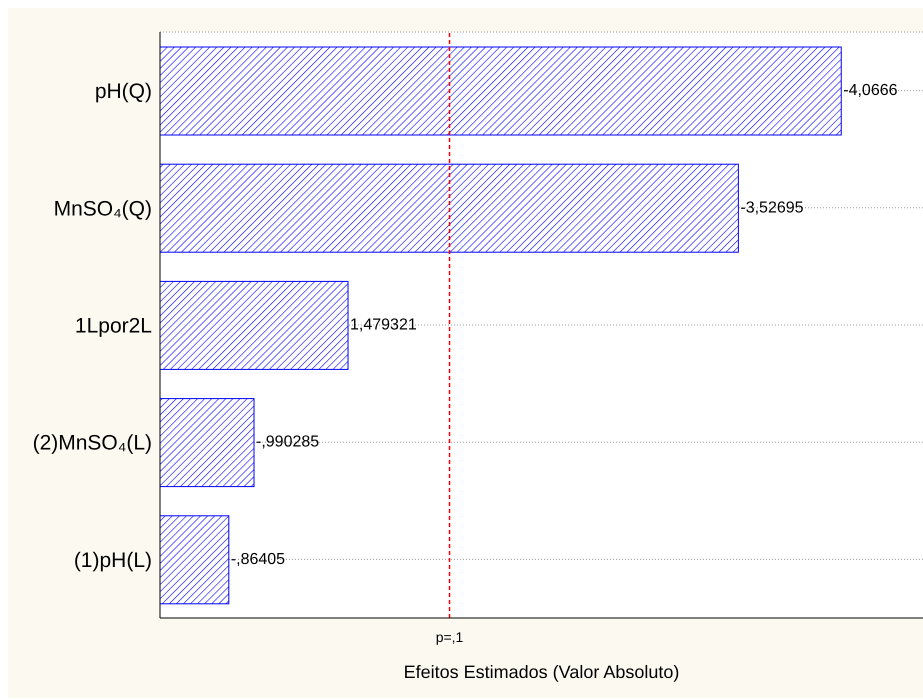 The height and width of the screenshot is (699, 923). I want to click on y-tick-label: pH(Q), so click(123, 92).